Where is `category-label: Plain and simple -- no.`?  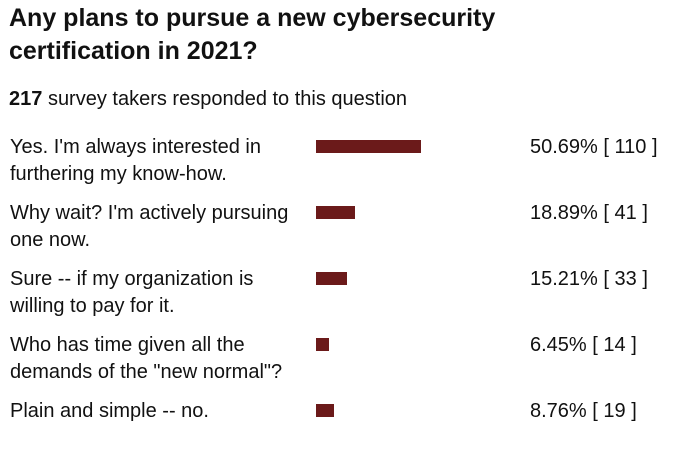
category-label: Plain and simple -- no. is located at coordinates (109, 411).